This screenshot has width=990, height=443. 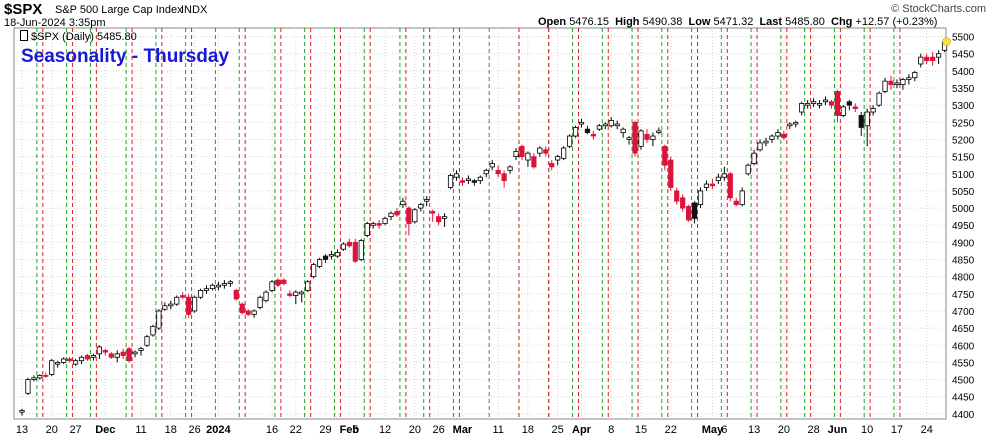 What do you see at coordinates (963, 192) in the screenshot?
I see `y-tick-label: 5050` at bounding box center [963, 192].